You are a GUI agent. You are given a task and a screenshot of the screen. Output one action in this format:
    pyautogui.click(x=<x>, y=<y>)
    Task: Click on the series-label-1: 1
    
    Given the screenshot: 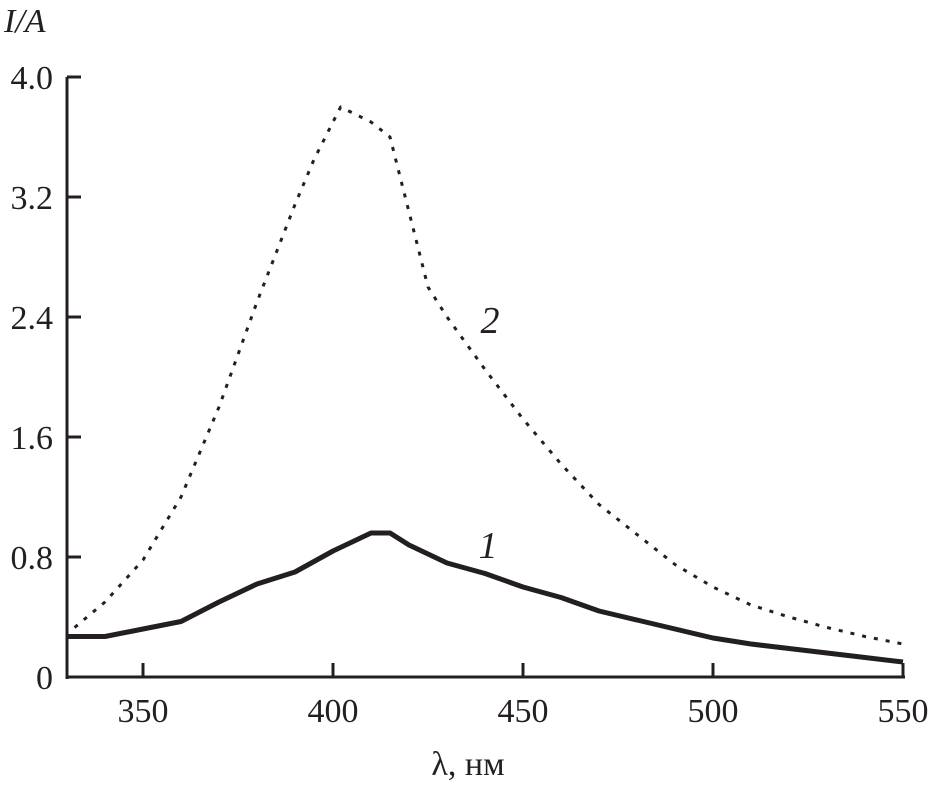 What is the action you would take?
    pyautogui.click(x=488, y=546)
    